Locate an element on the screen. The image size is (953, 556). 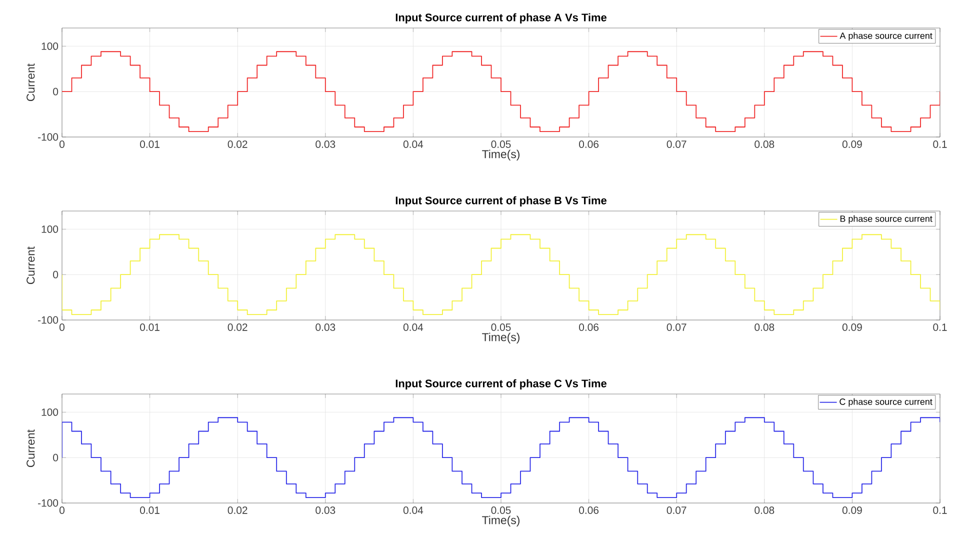
legend-label: A phase source current is located at coordinates (886, 36).